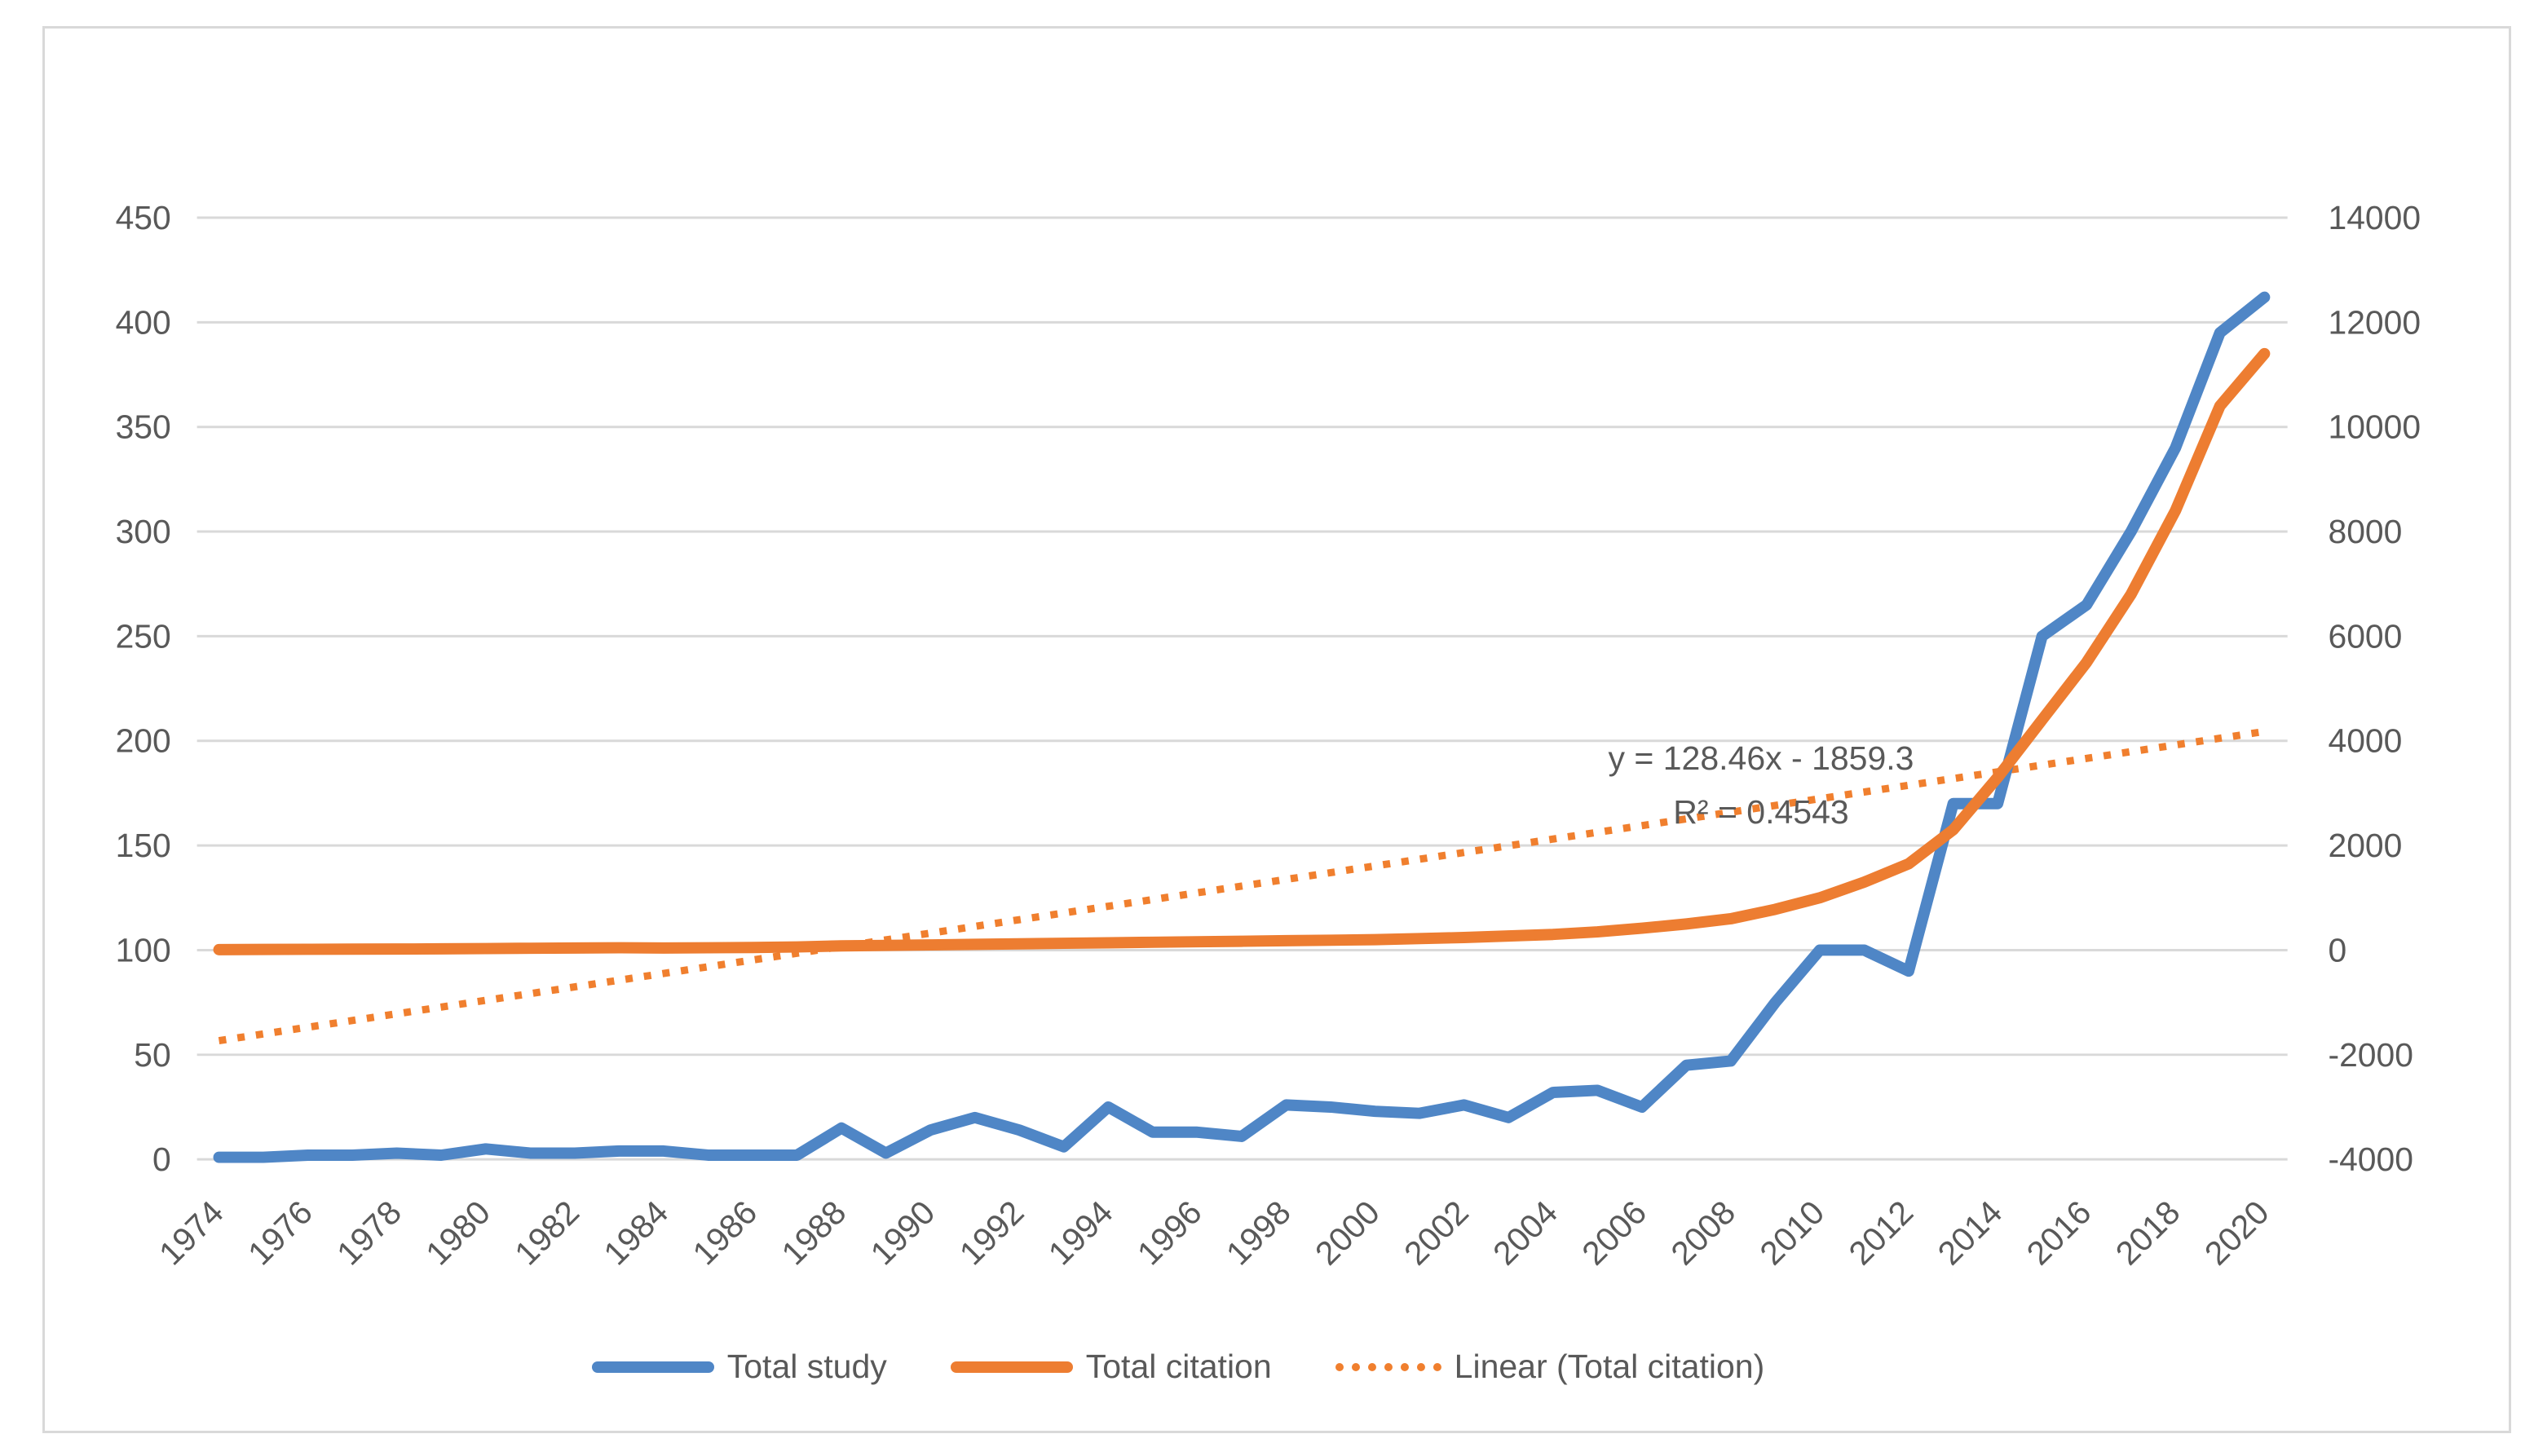  What do you see at coordinates (2059, 1233) in the screenshot?
I see `x-axis-tick-label: 2016` at bounding box center [2059, 1233].